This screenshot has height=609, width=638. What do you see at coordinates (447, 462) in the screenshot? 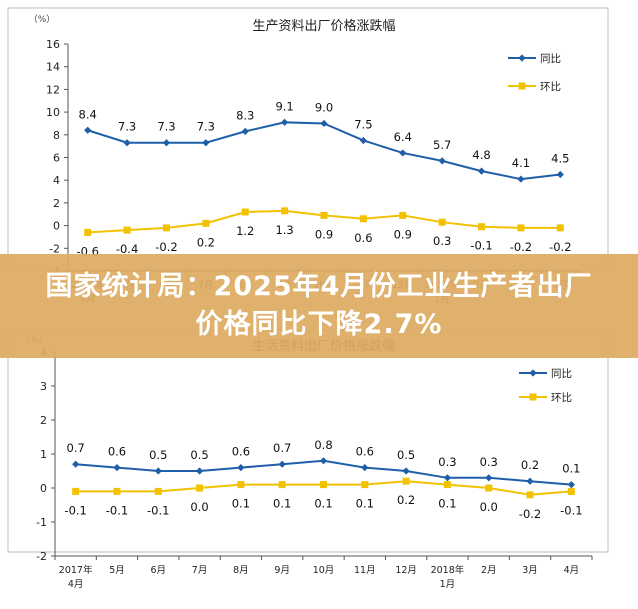
I see `data-label: 0.3` at bounding box center [447, 462].